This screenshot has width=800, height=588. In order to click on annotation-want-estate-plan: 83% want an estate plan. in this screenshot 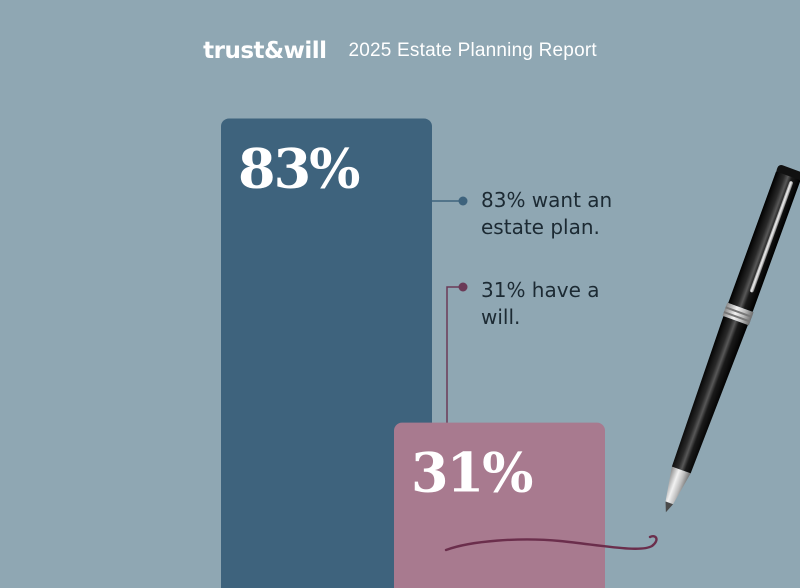, I will do `click(547, 213)`.